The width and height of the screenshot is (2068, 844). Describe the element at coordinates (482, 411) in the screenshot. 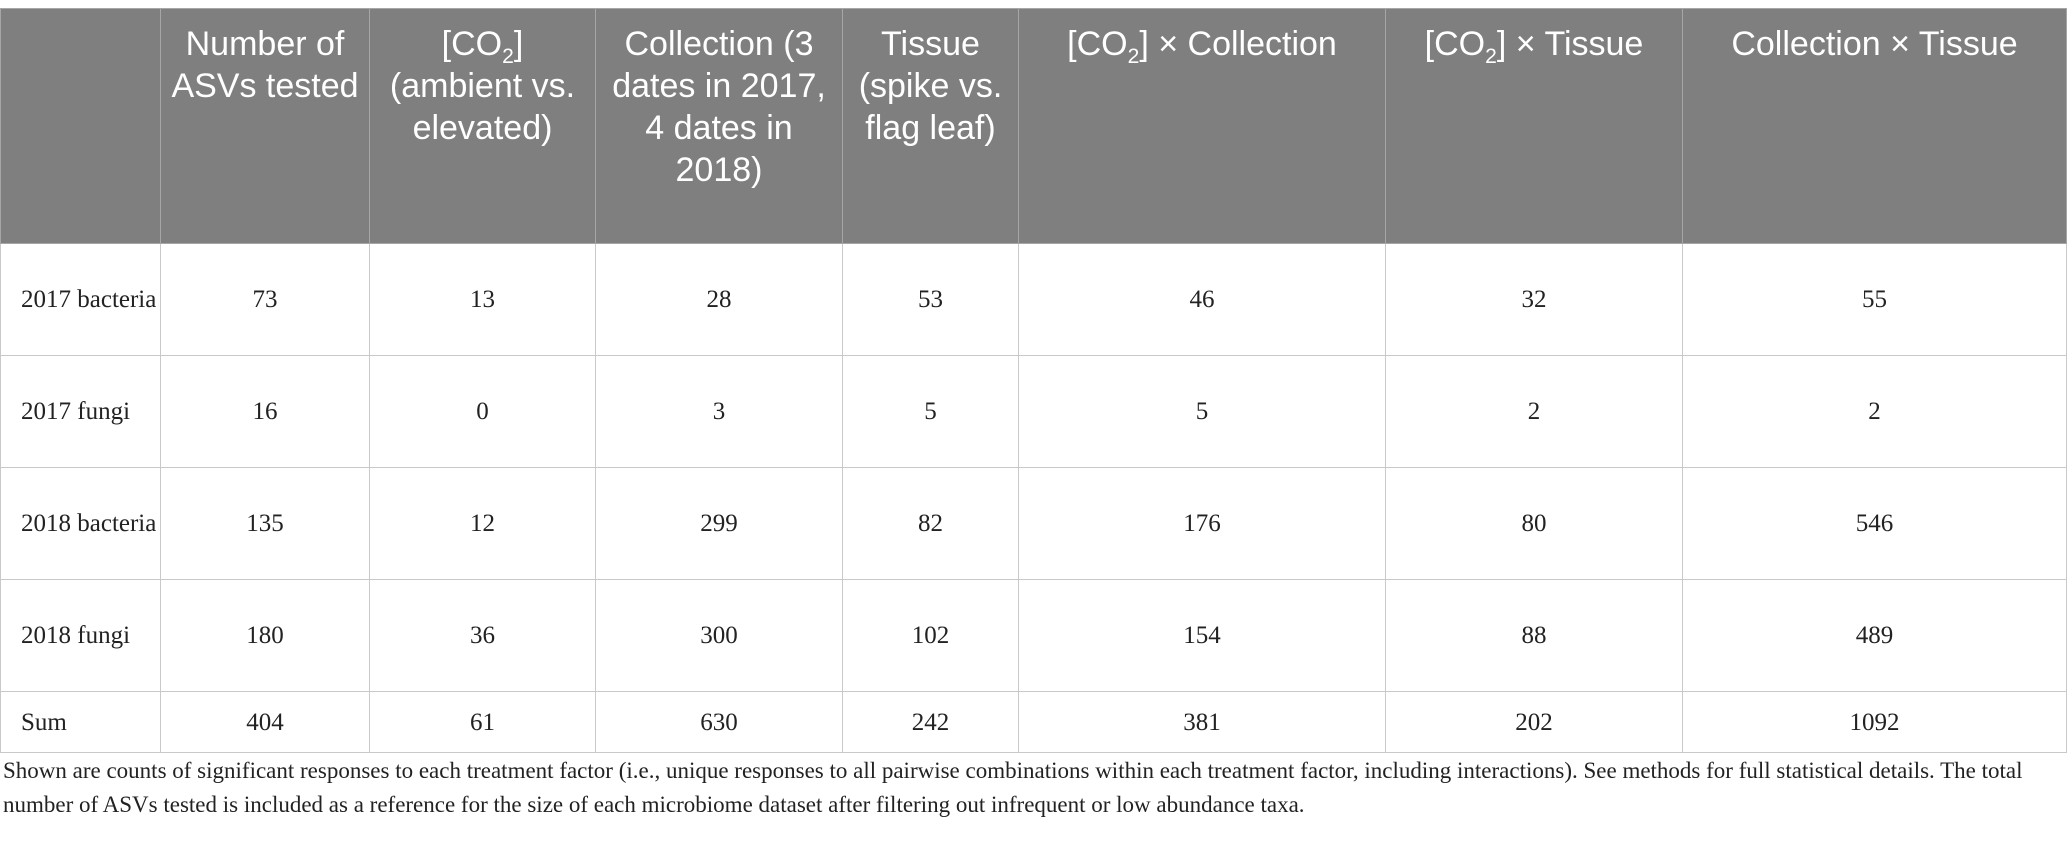

I see `cell-value: 0` at that location.